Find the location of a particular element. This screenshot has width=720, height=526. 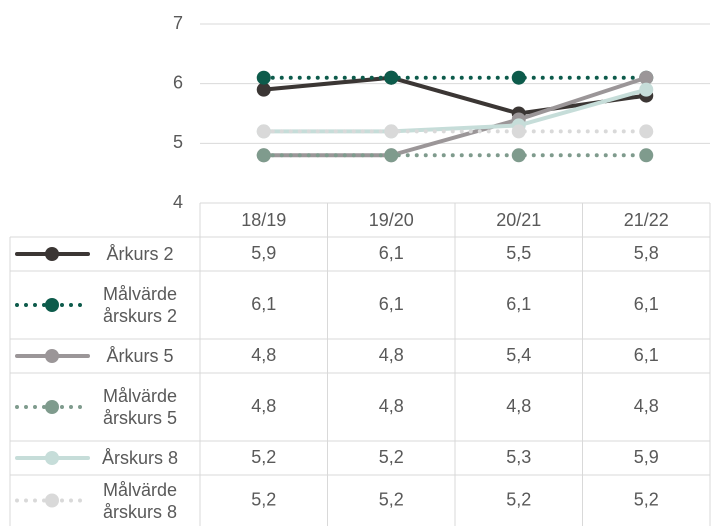

legend-label-box: Årskurs 8 is located at coordinates (140, 458).